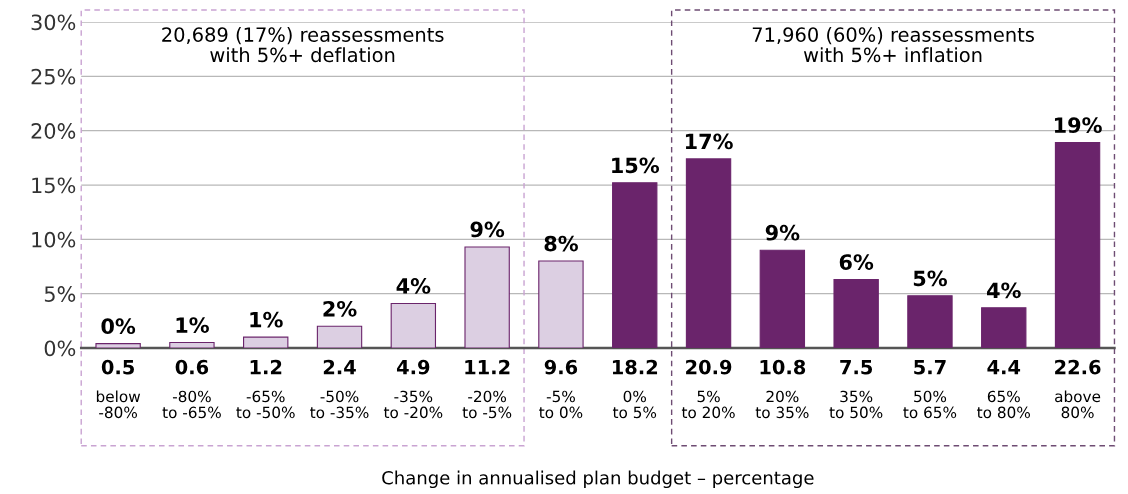 This screenshot has height=494, width=1128. Describe the element at coordinates (339, 404) in the screenshot. I see `x-tick-label: -50% to -35%` at that location.